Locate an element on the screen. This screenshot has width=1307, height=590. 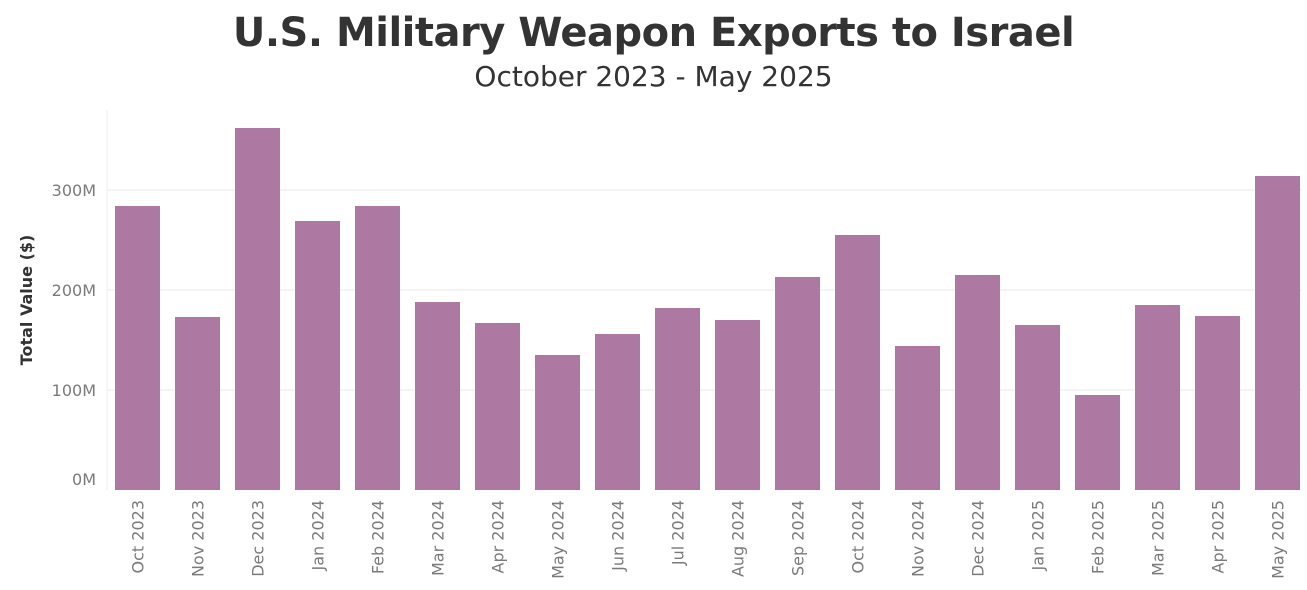
x-tick-label: Feb 2024 is located at coordinates (378, 537).